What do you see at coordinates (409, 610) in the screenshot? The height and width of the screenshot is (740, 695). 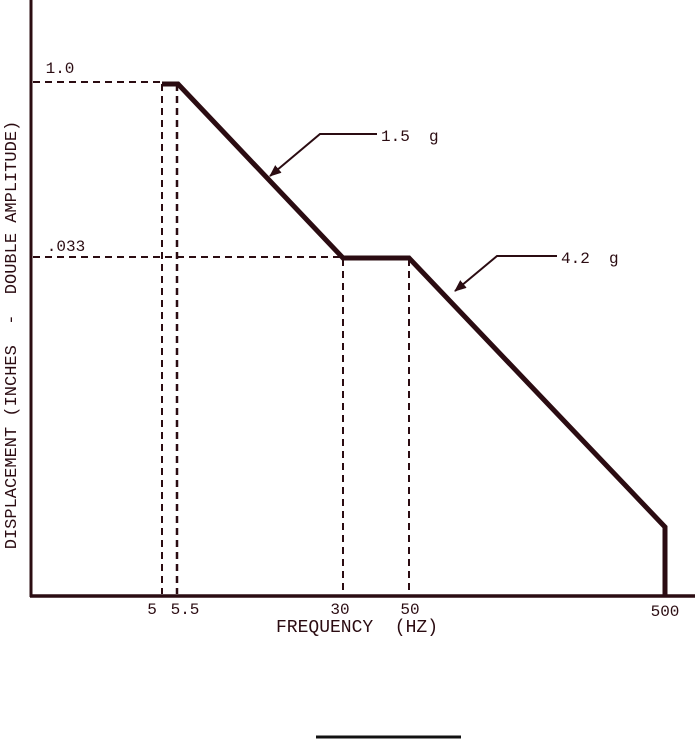 I see `x-tick-50: 50` at bounding box center [409, 610].